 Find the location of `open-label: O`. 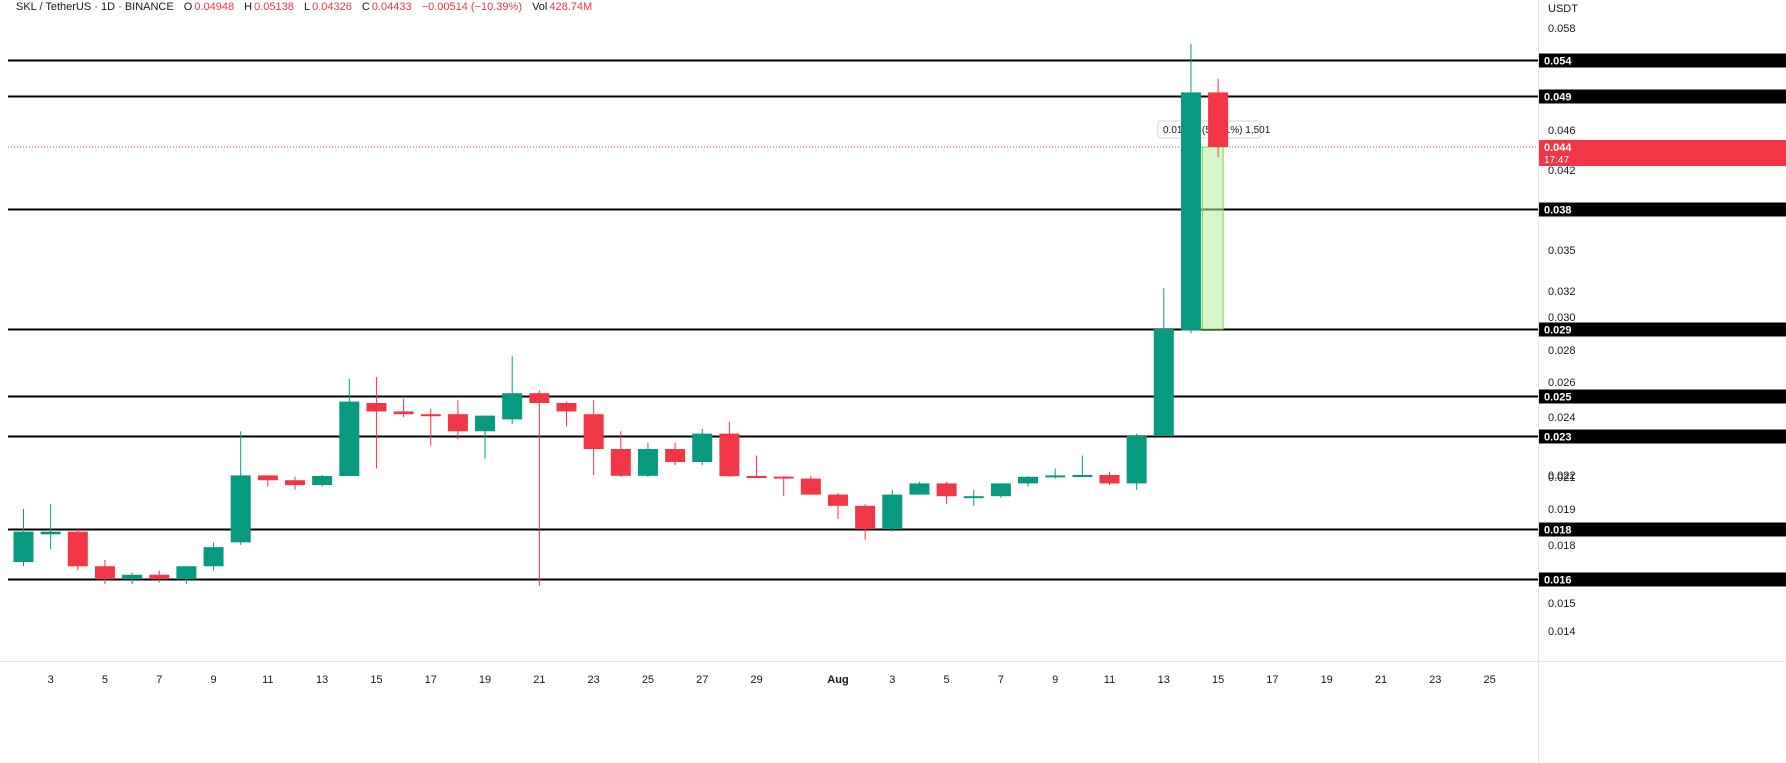

open-label: O is located at coordinates (188, 7).